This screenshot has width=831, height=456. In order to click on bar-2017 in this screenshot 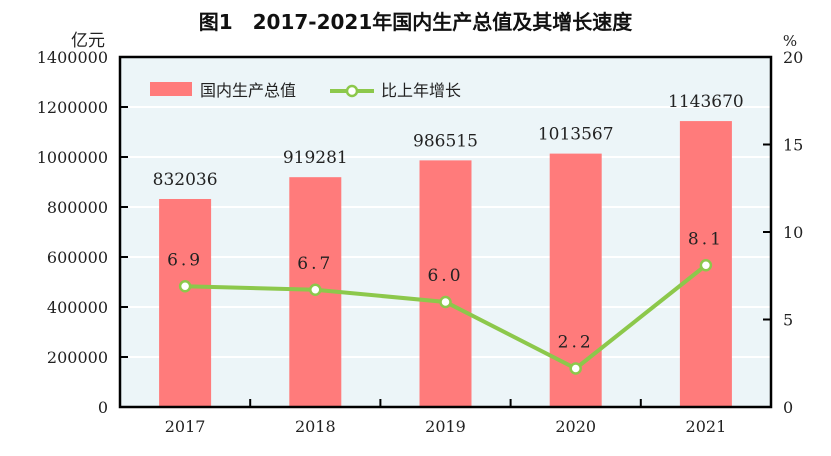, I will do `click(185, 302)`.